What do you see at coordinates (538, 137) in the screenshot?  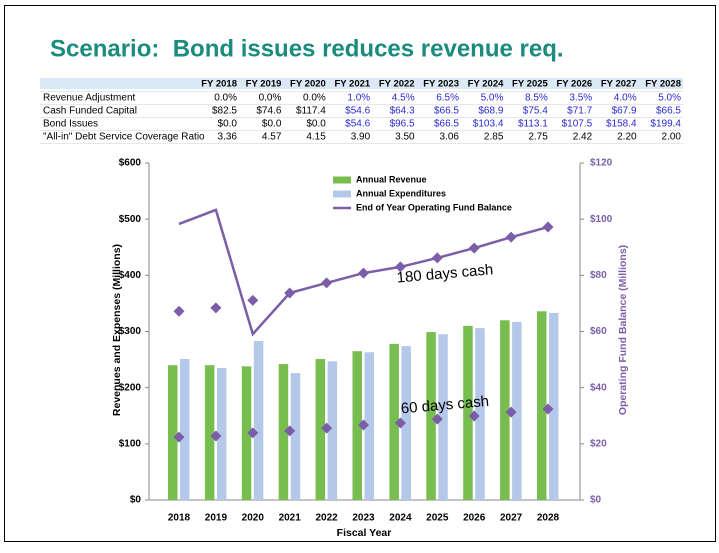 I see `table-cell: 2.75` at bounding box center [538, 137].